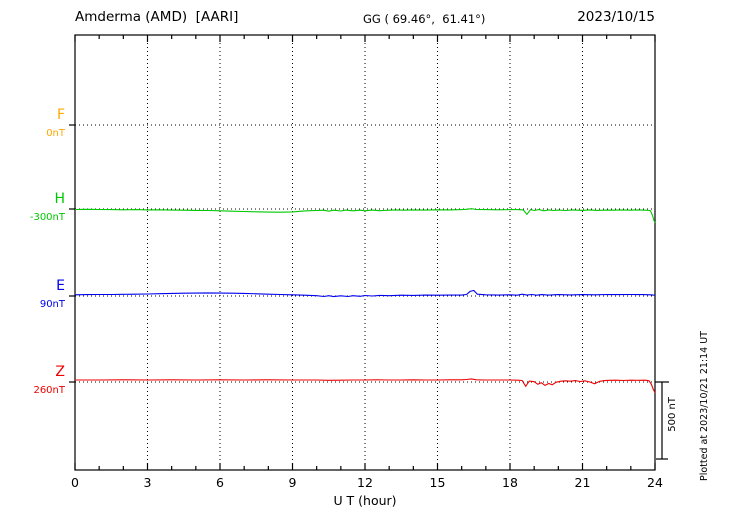 Image resolution: width=730 pixels, height=520 pixels. I want to click on trace-baseline-f: 0nT, so click(55, 133).